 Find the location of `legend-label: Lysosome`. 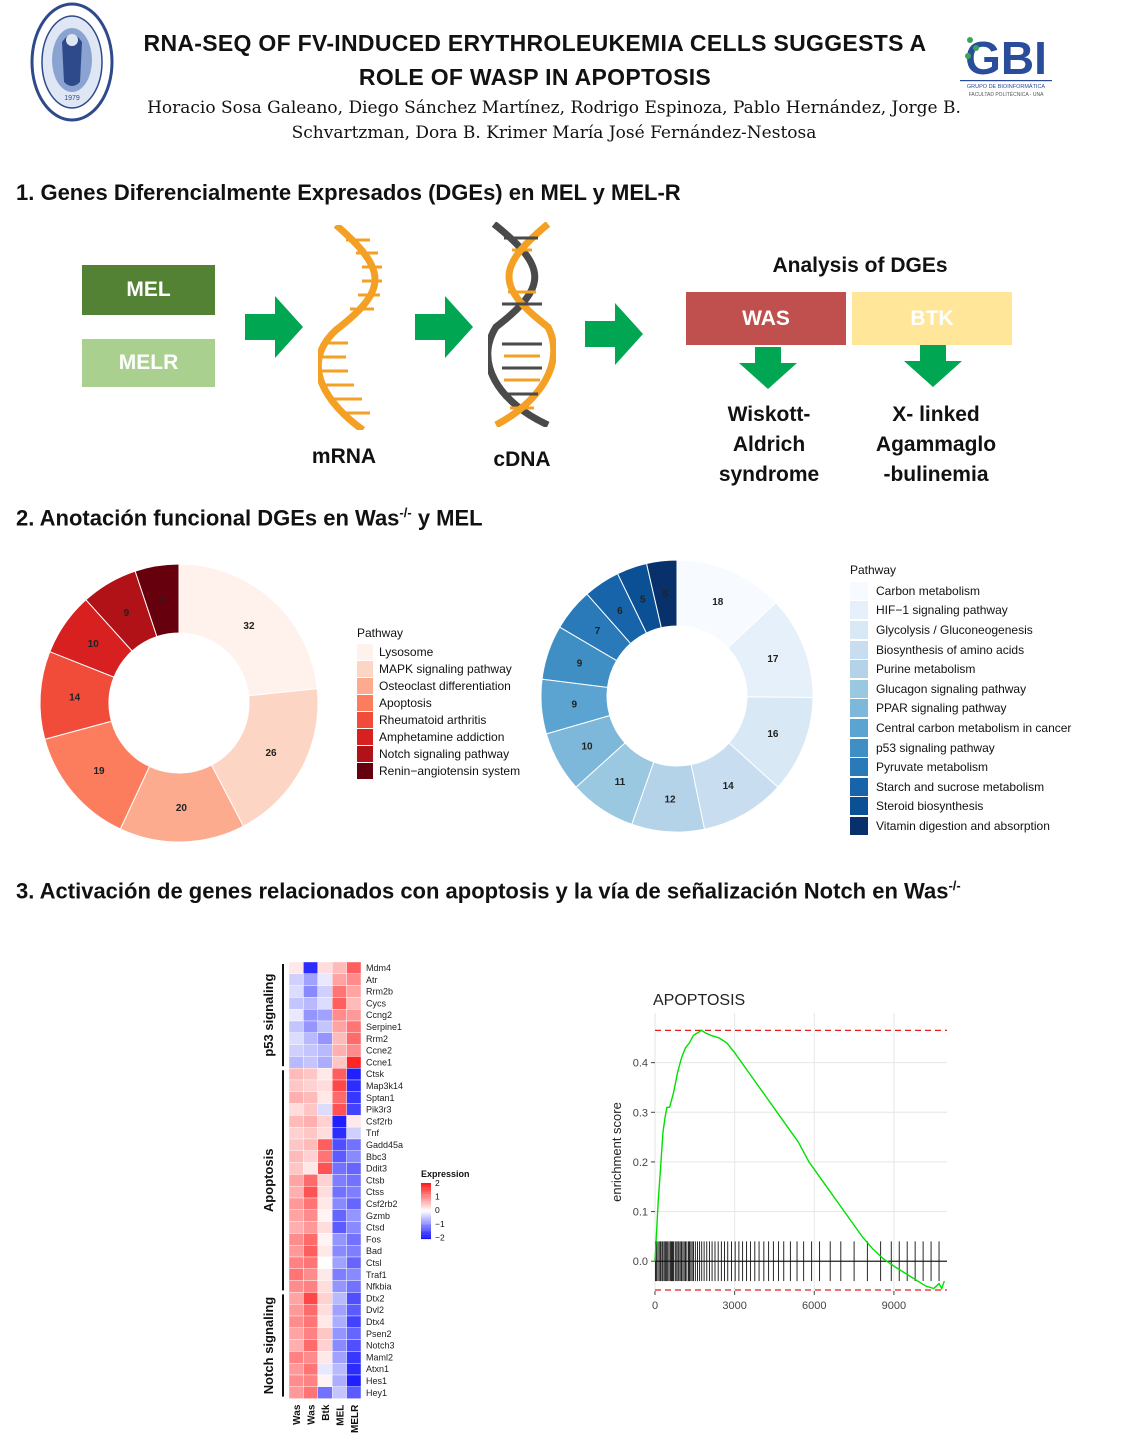

legend-label: Lysosome is located at coordinates (406, 651).